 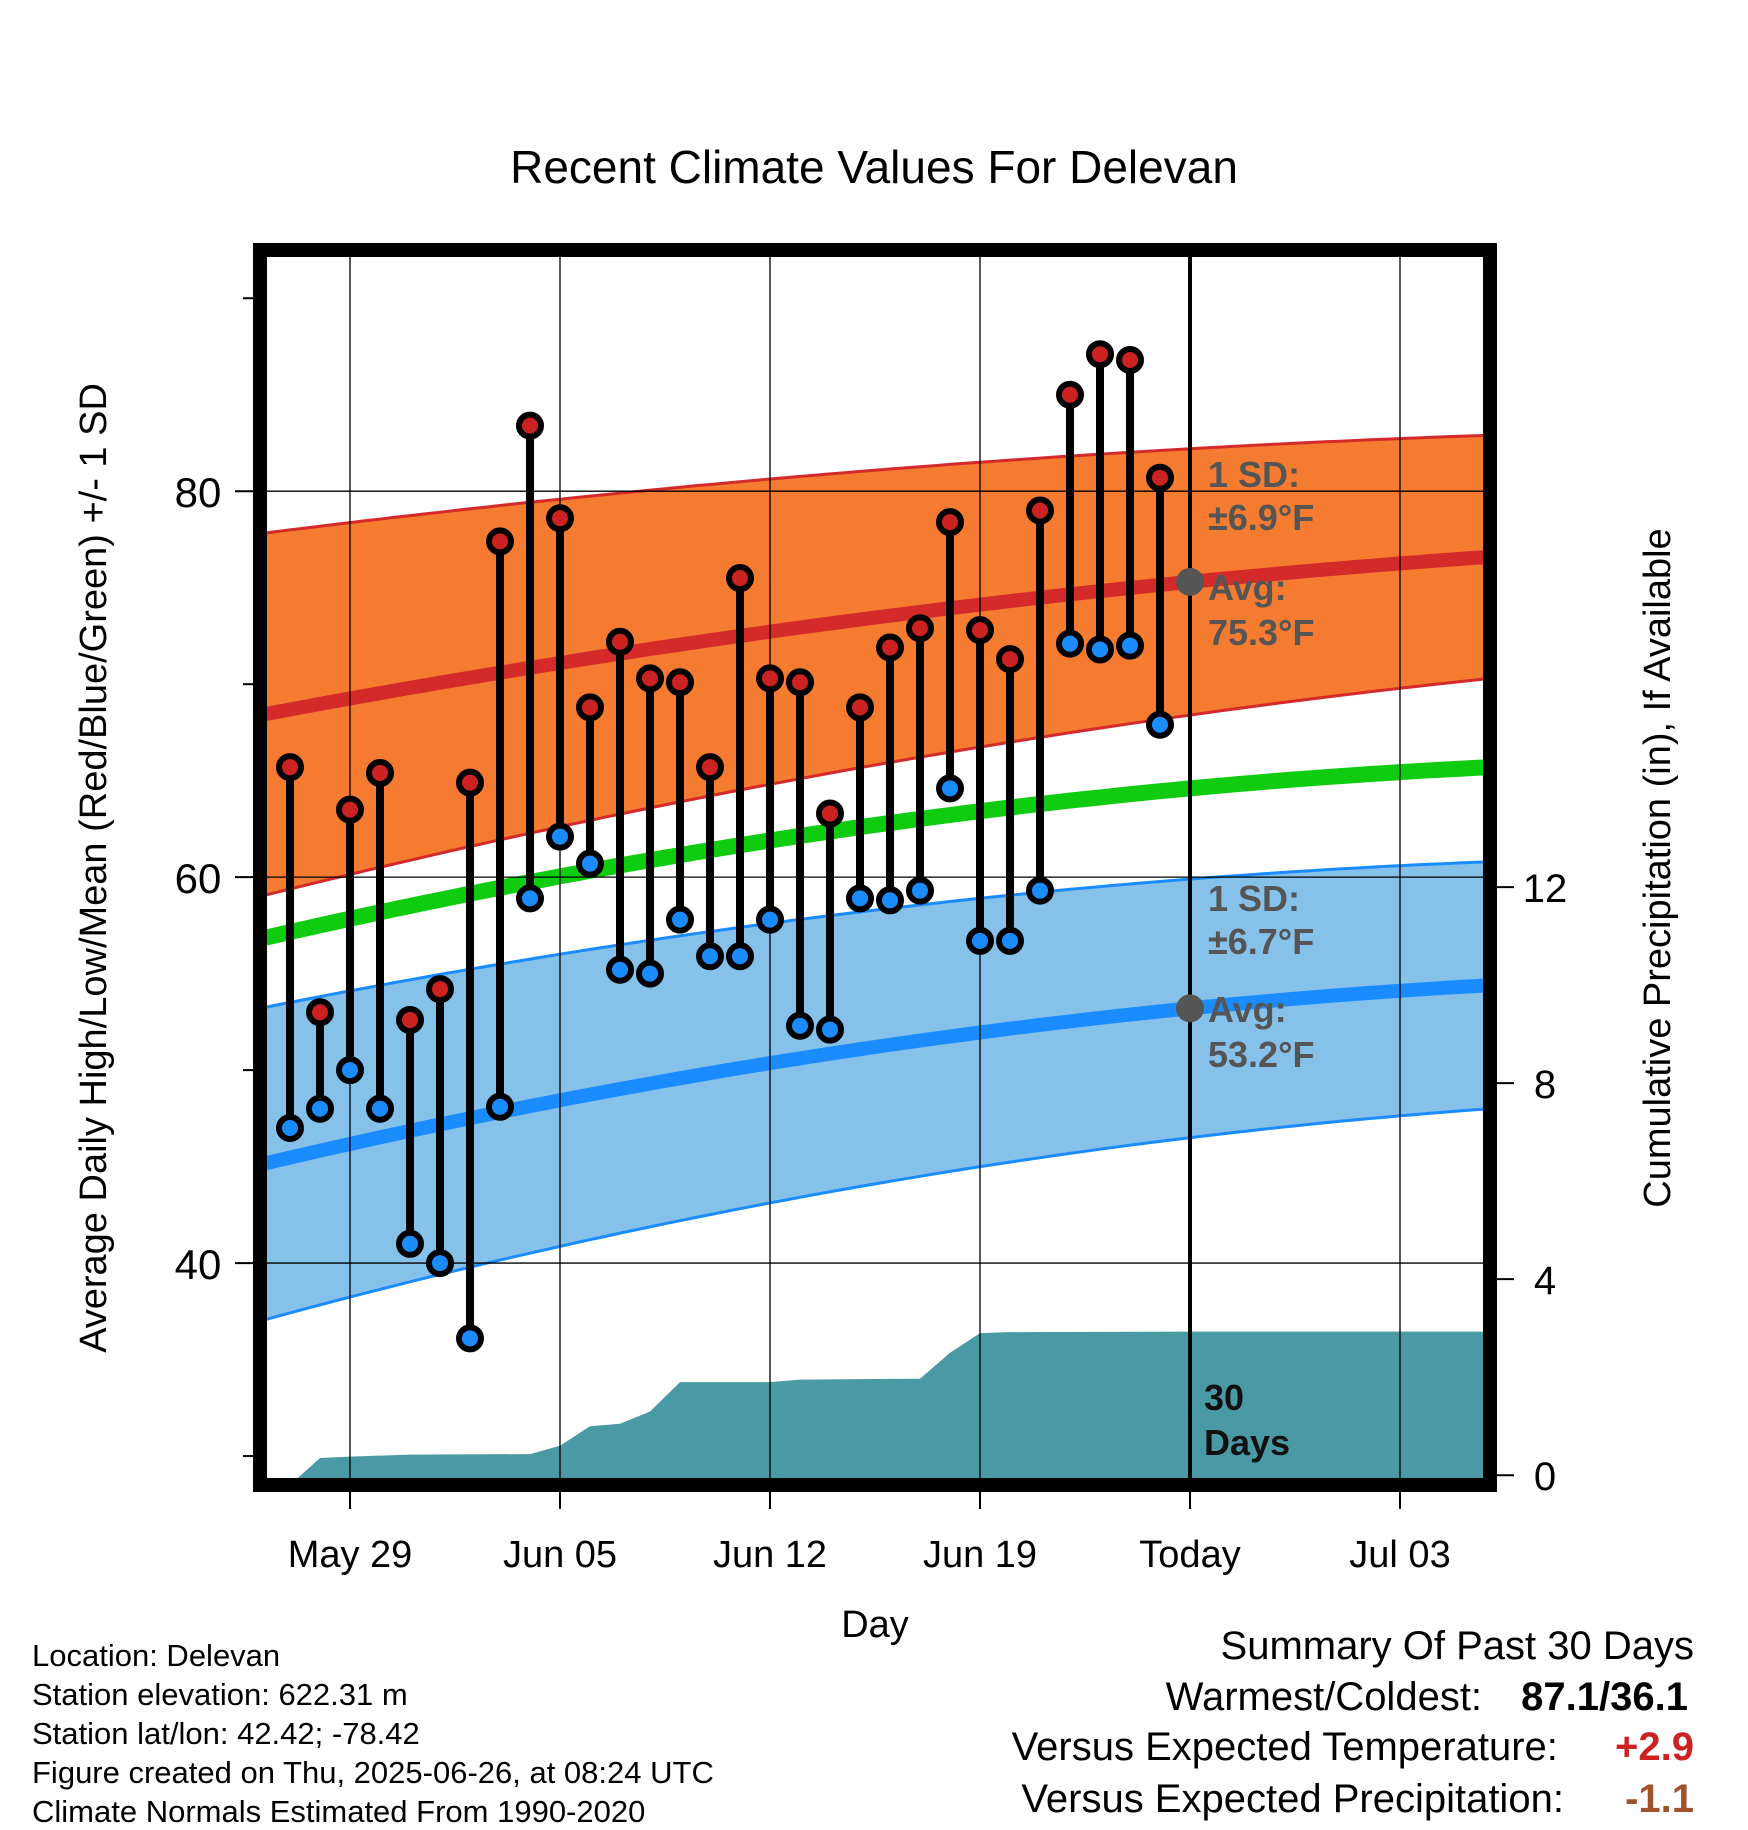 What do you see at coordinates (1292, 1799) in the screenshot?
I see `summary-precip-label: Versus Expected Precipitation:` at bounding box center [1292, 1799].